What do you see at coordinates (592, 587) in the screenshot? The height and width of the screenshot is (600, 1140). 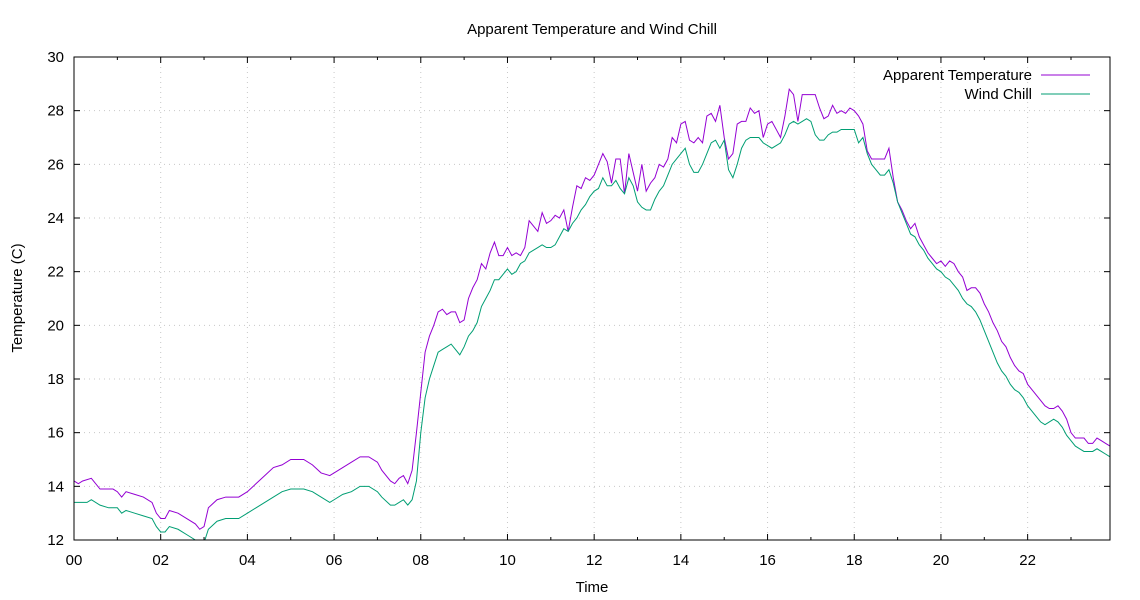 I see `x-axis-label: Time` at bounding box center [592, 587].